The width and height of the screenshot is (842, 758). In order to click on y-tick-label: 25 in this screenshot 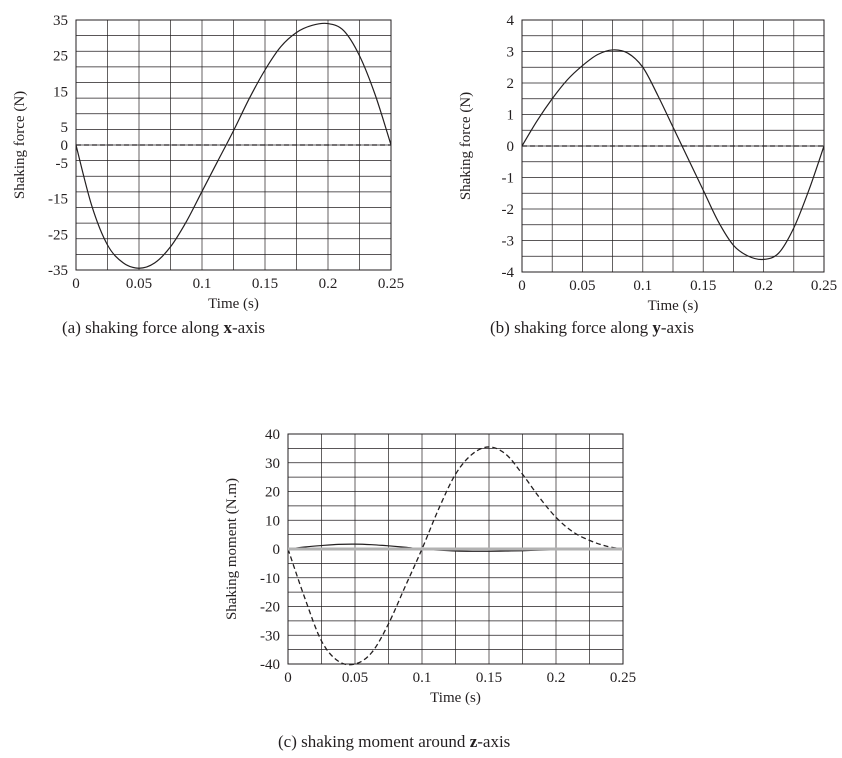, I will do `click(60, 57)`.